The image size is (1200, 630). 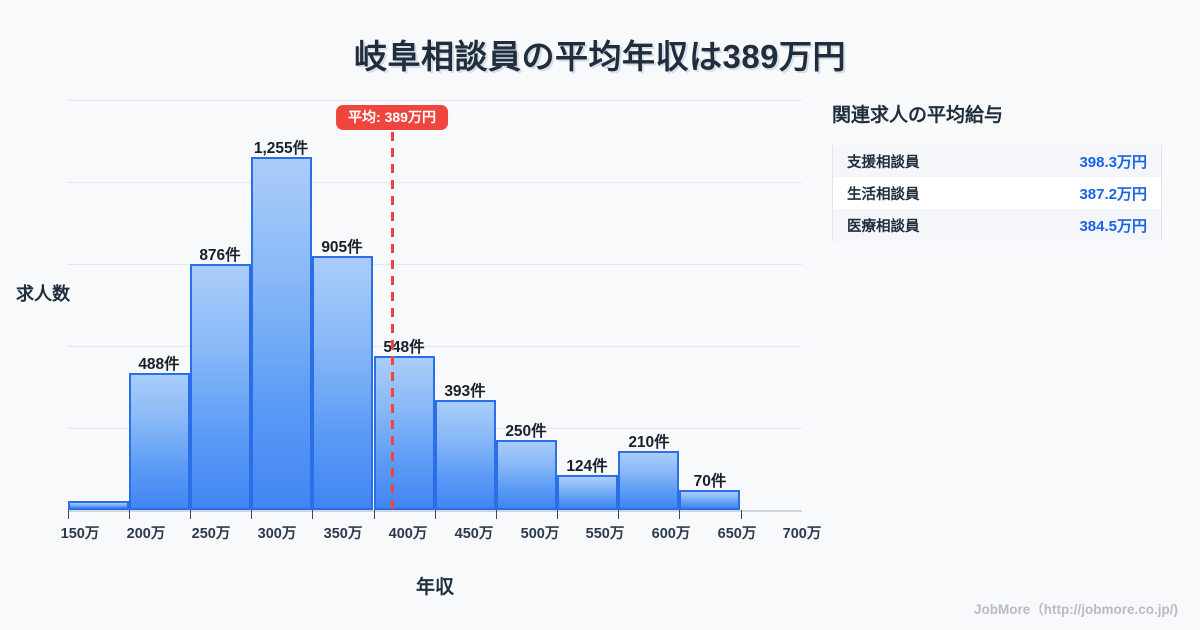 What do you see at coordinates (671, 534) in the screenshot?
I see `x-tick-label-600: 600万` at bounding box center [671, 534].